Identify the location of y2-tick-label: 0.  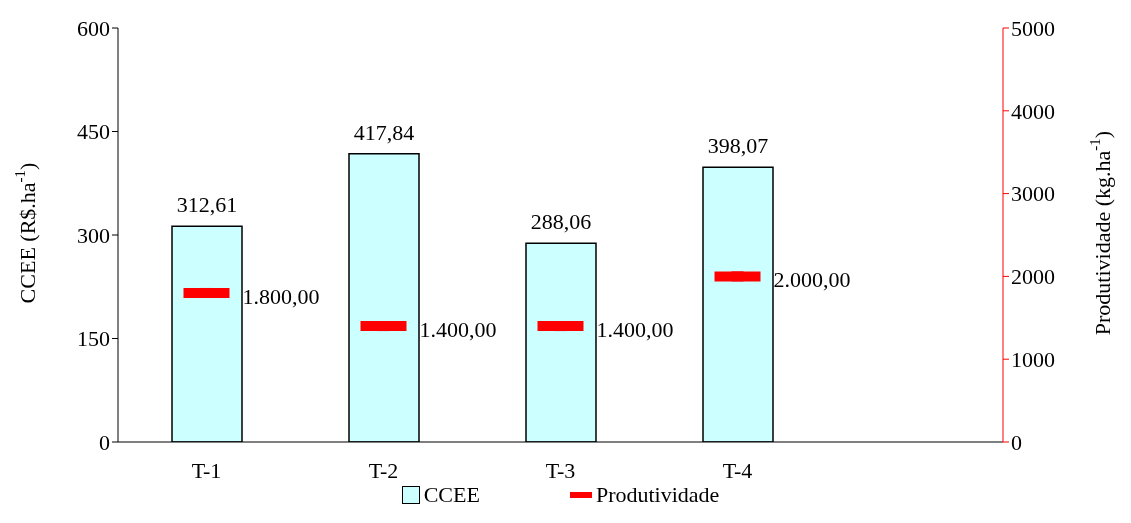
(1016, 442).